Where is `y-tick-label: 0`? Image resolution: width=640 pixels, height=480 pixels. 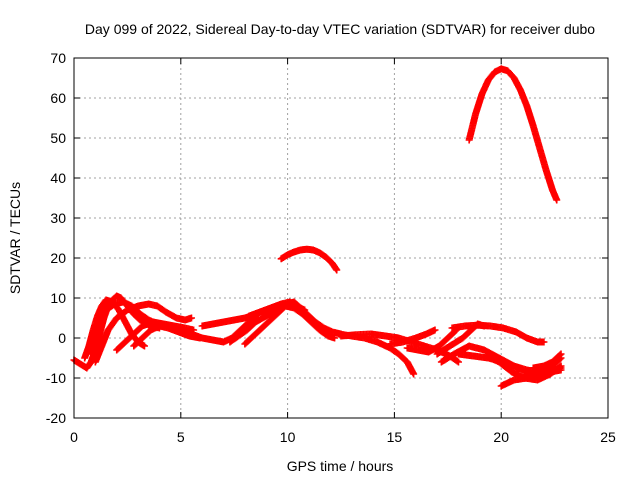 y-tick-label: 0 is located at coordinates (62, 338).